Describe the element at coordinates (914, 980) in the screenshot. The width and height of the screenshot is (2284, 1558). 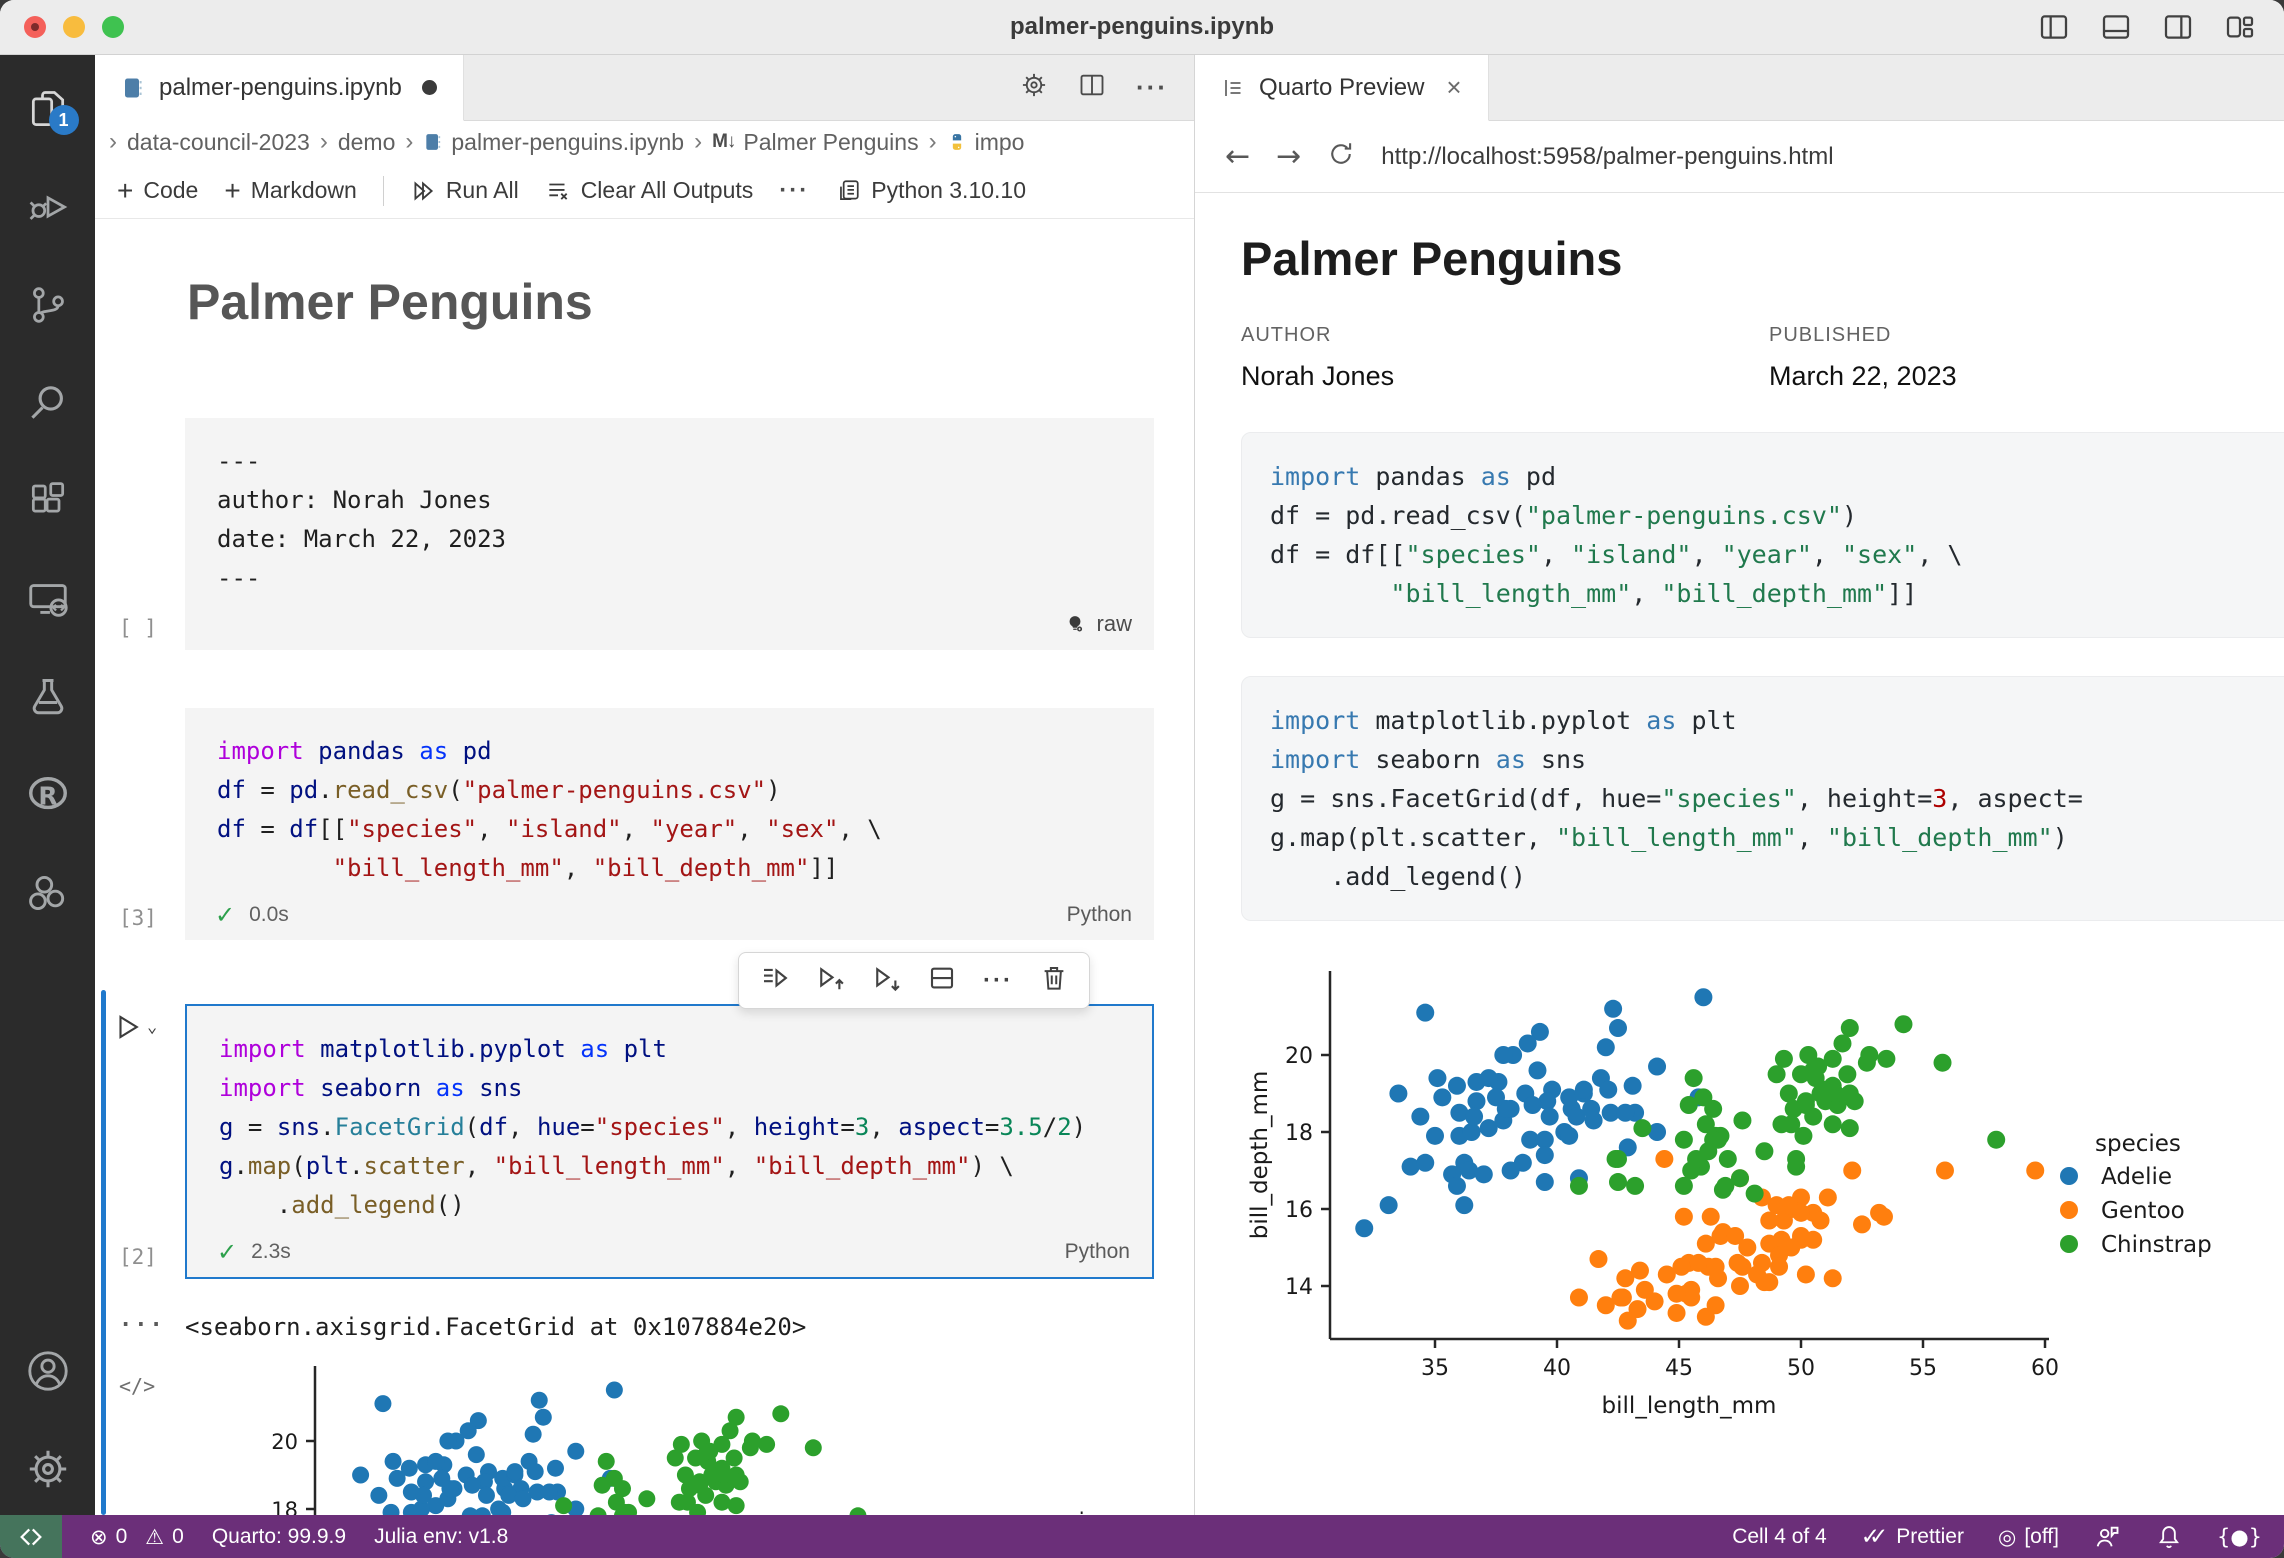
I see `cell-hover-toolbar: ···` at that location.